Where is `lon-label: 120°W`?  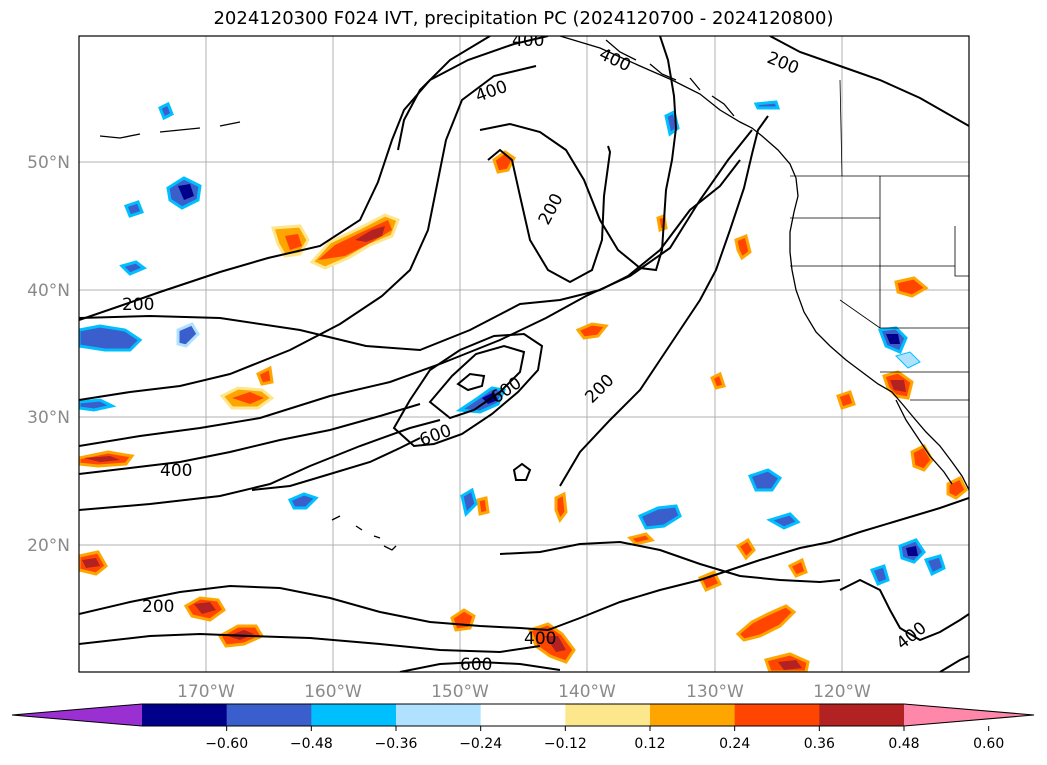 lon-label: 120°W is located at coordinates (842, 692).